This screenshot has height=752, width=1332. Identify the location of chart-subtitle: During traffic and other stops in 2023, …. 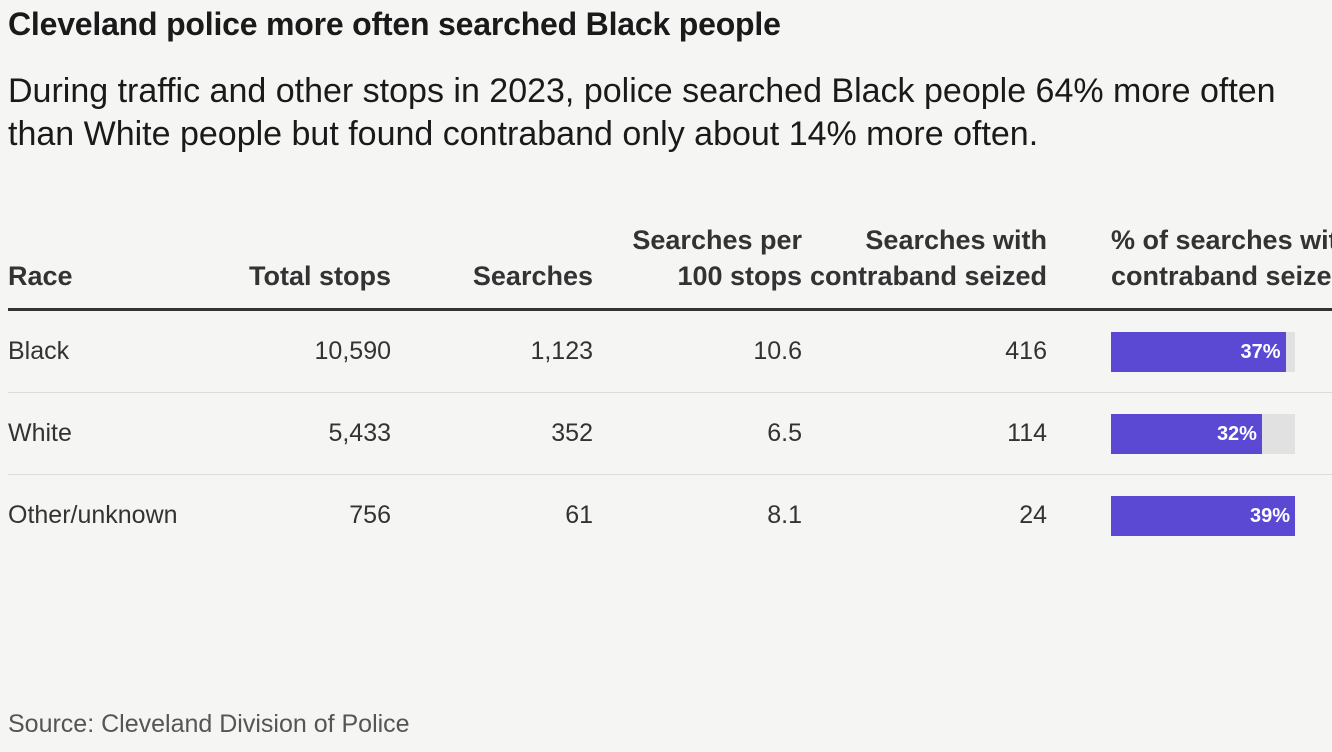
(642, 112).